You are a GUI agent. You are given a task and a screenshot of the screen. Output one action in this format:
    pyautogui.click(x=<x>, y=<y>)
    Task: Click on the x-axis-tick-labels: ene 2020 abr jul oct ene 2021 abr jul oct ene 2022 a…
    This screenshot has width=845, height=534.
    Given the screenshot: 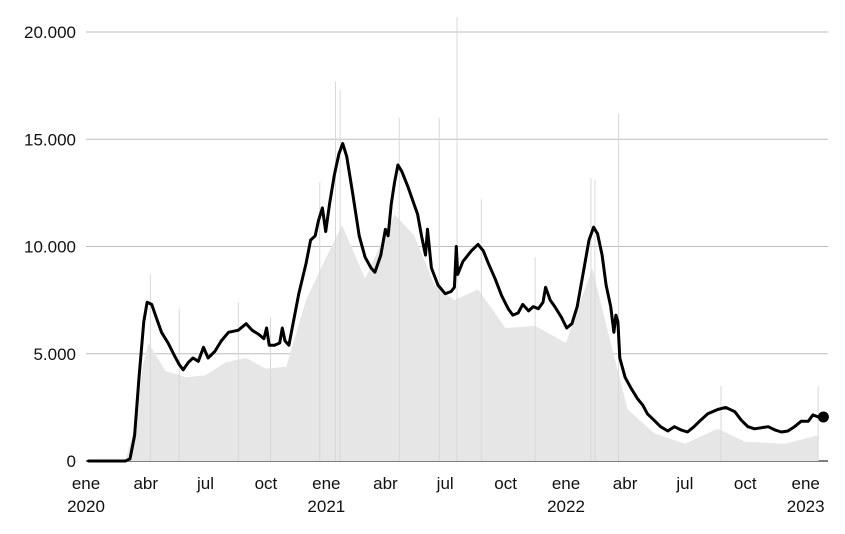 What is the action you would take?
    pyautogui.click(x=446, y=495)
    